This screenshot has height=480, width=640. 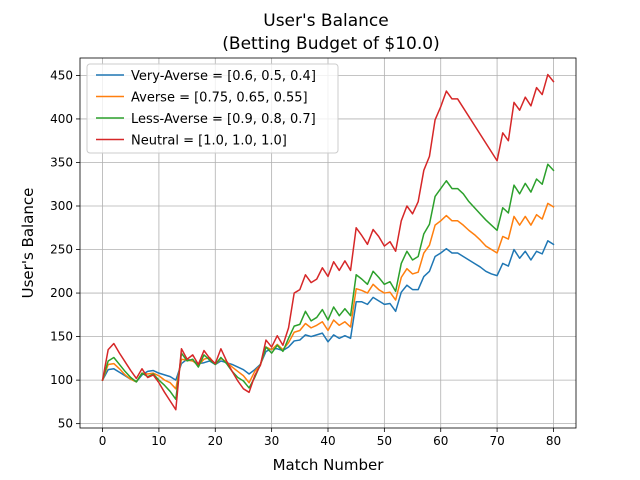 What do you see at coordinates (215, 441) in the screenshot?
I see `x-tick-label: 20` at bounding box center [215, 441].